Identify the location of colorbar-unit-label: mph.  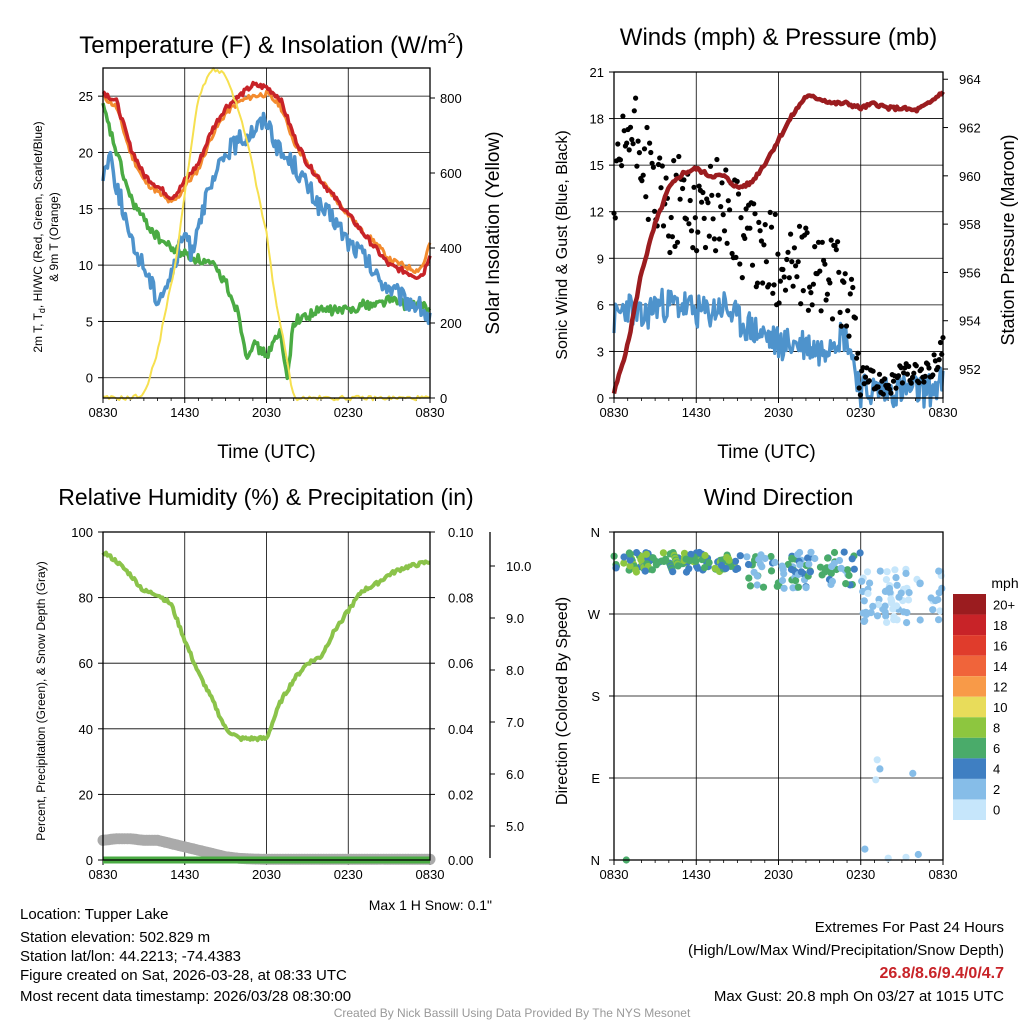
(1004, 583).